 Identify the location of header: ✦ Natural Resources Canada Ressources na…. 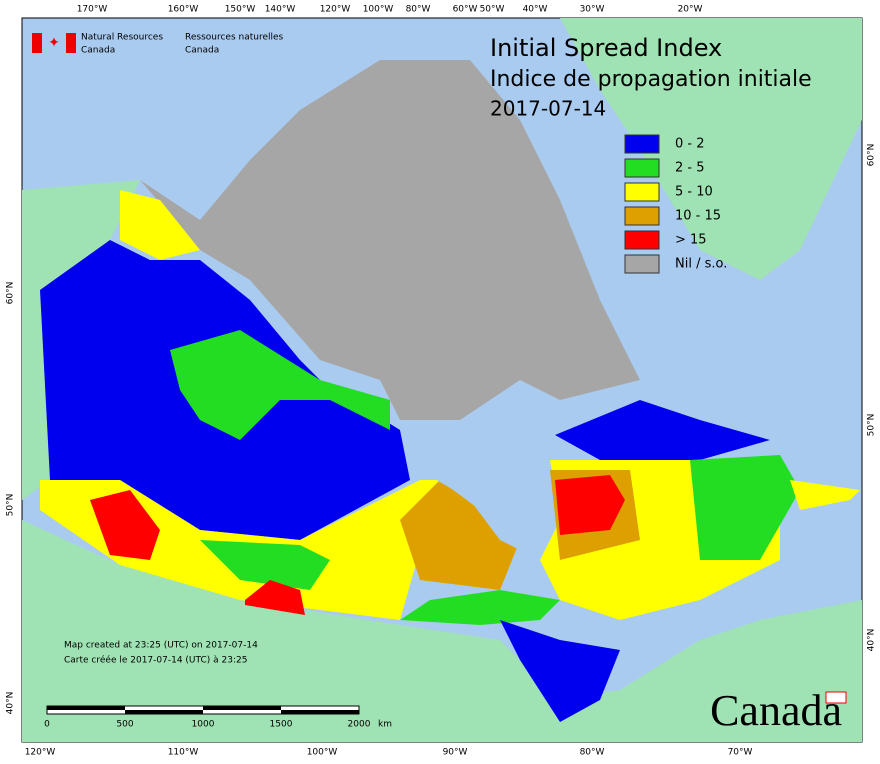
(158, 44).